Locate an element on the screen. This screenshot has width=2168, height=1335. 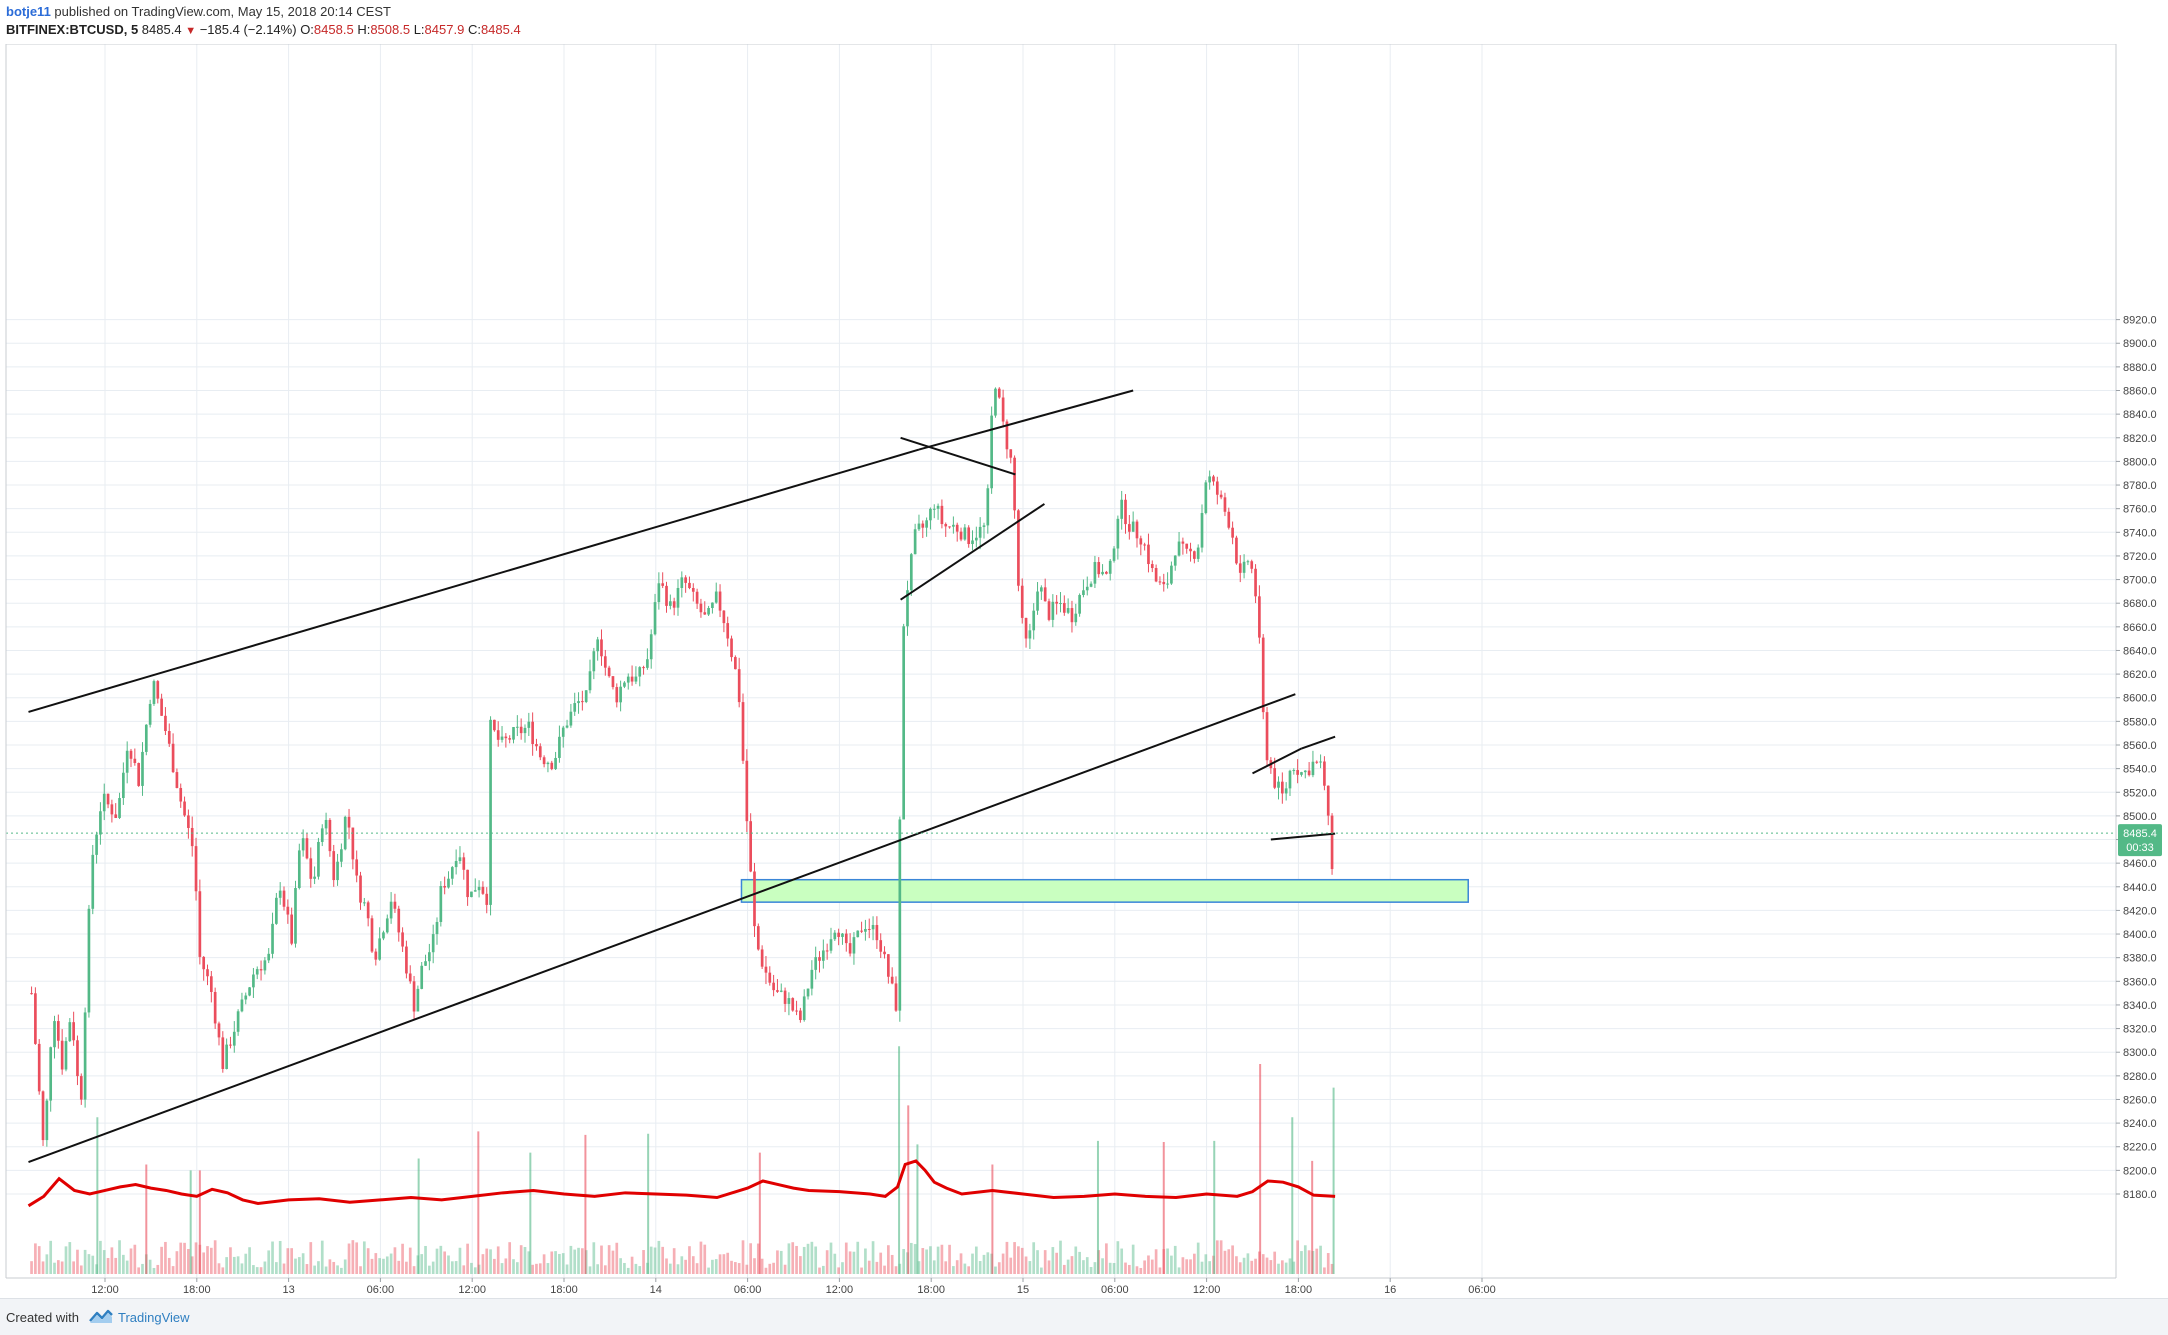
price-tick-label: 8920.0 is located at coordinates (2140, 321).